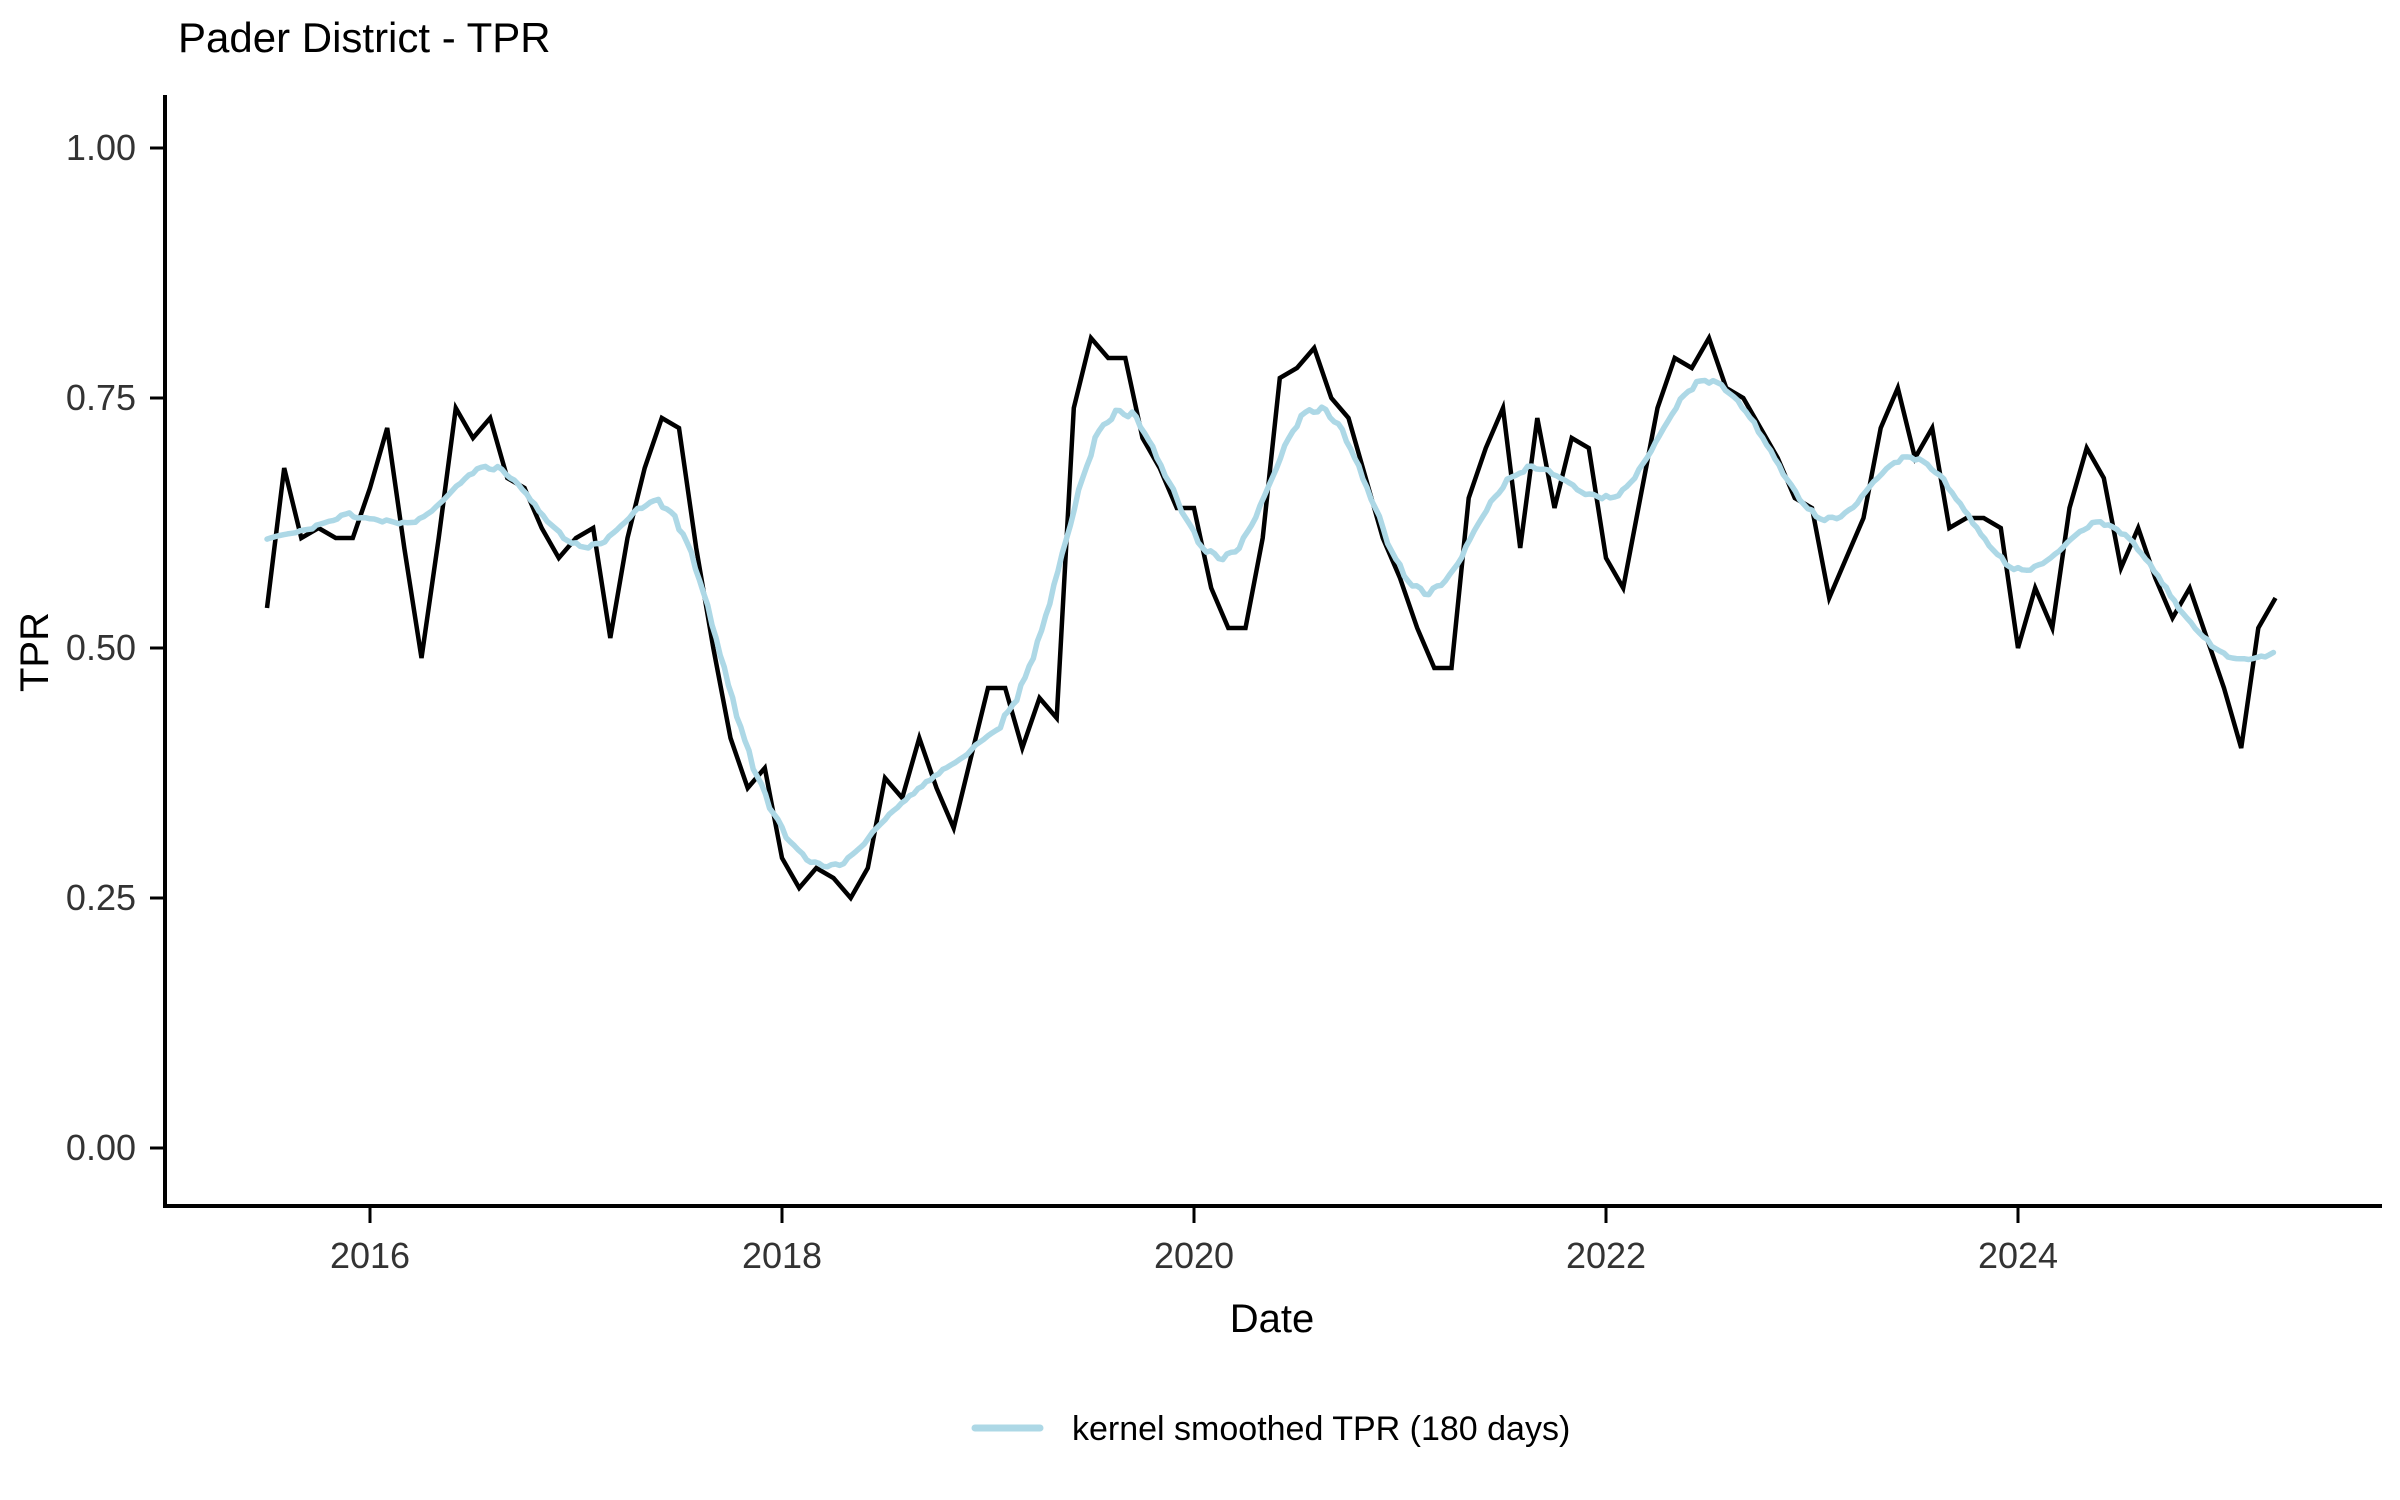  Describe the element at coordinates (35, 652) in the screenshot. I see `y-axis-label: TPR` at that location.